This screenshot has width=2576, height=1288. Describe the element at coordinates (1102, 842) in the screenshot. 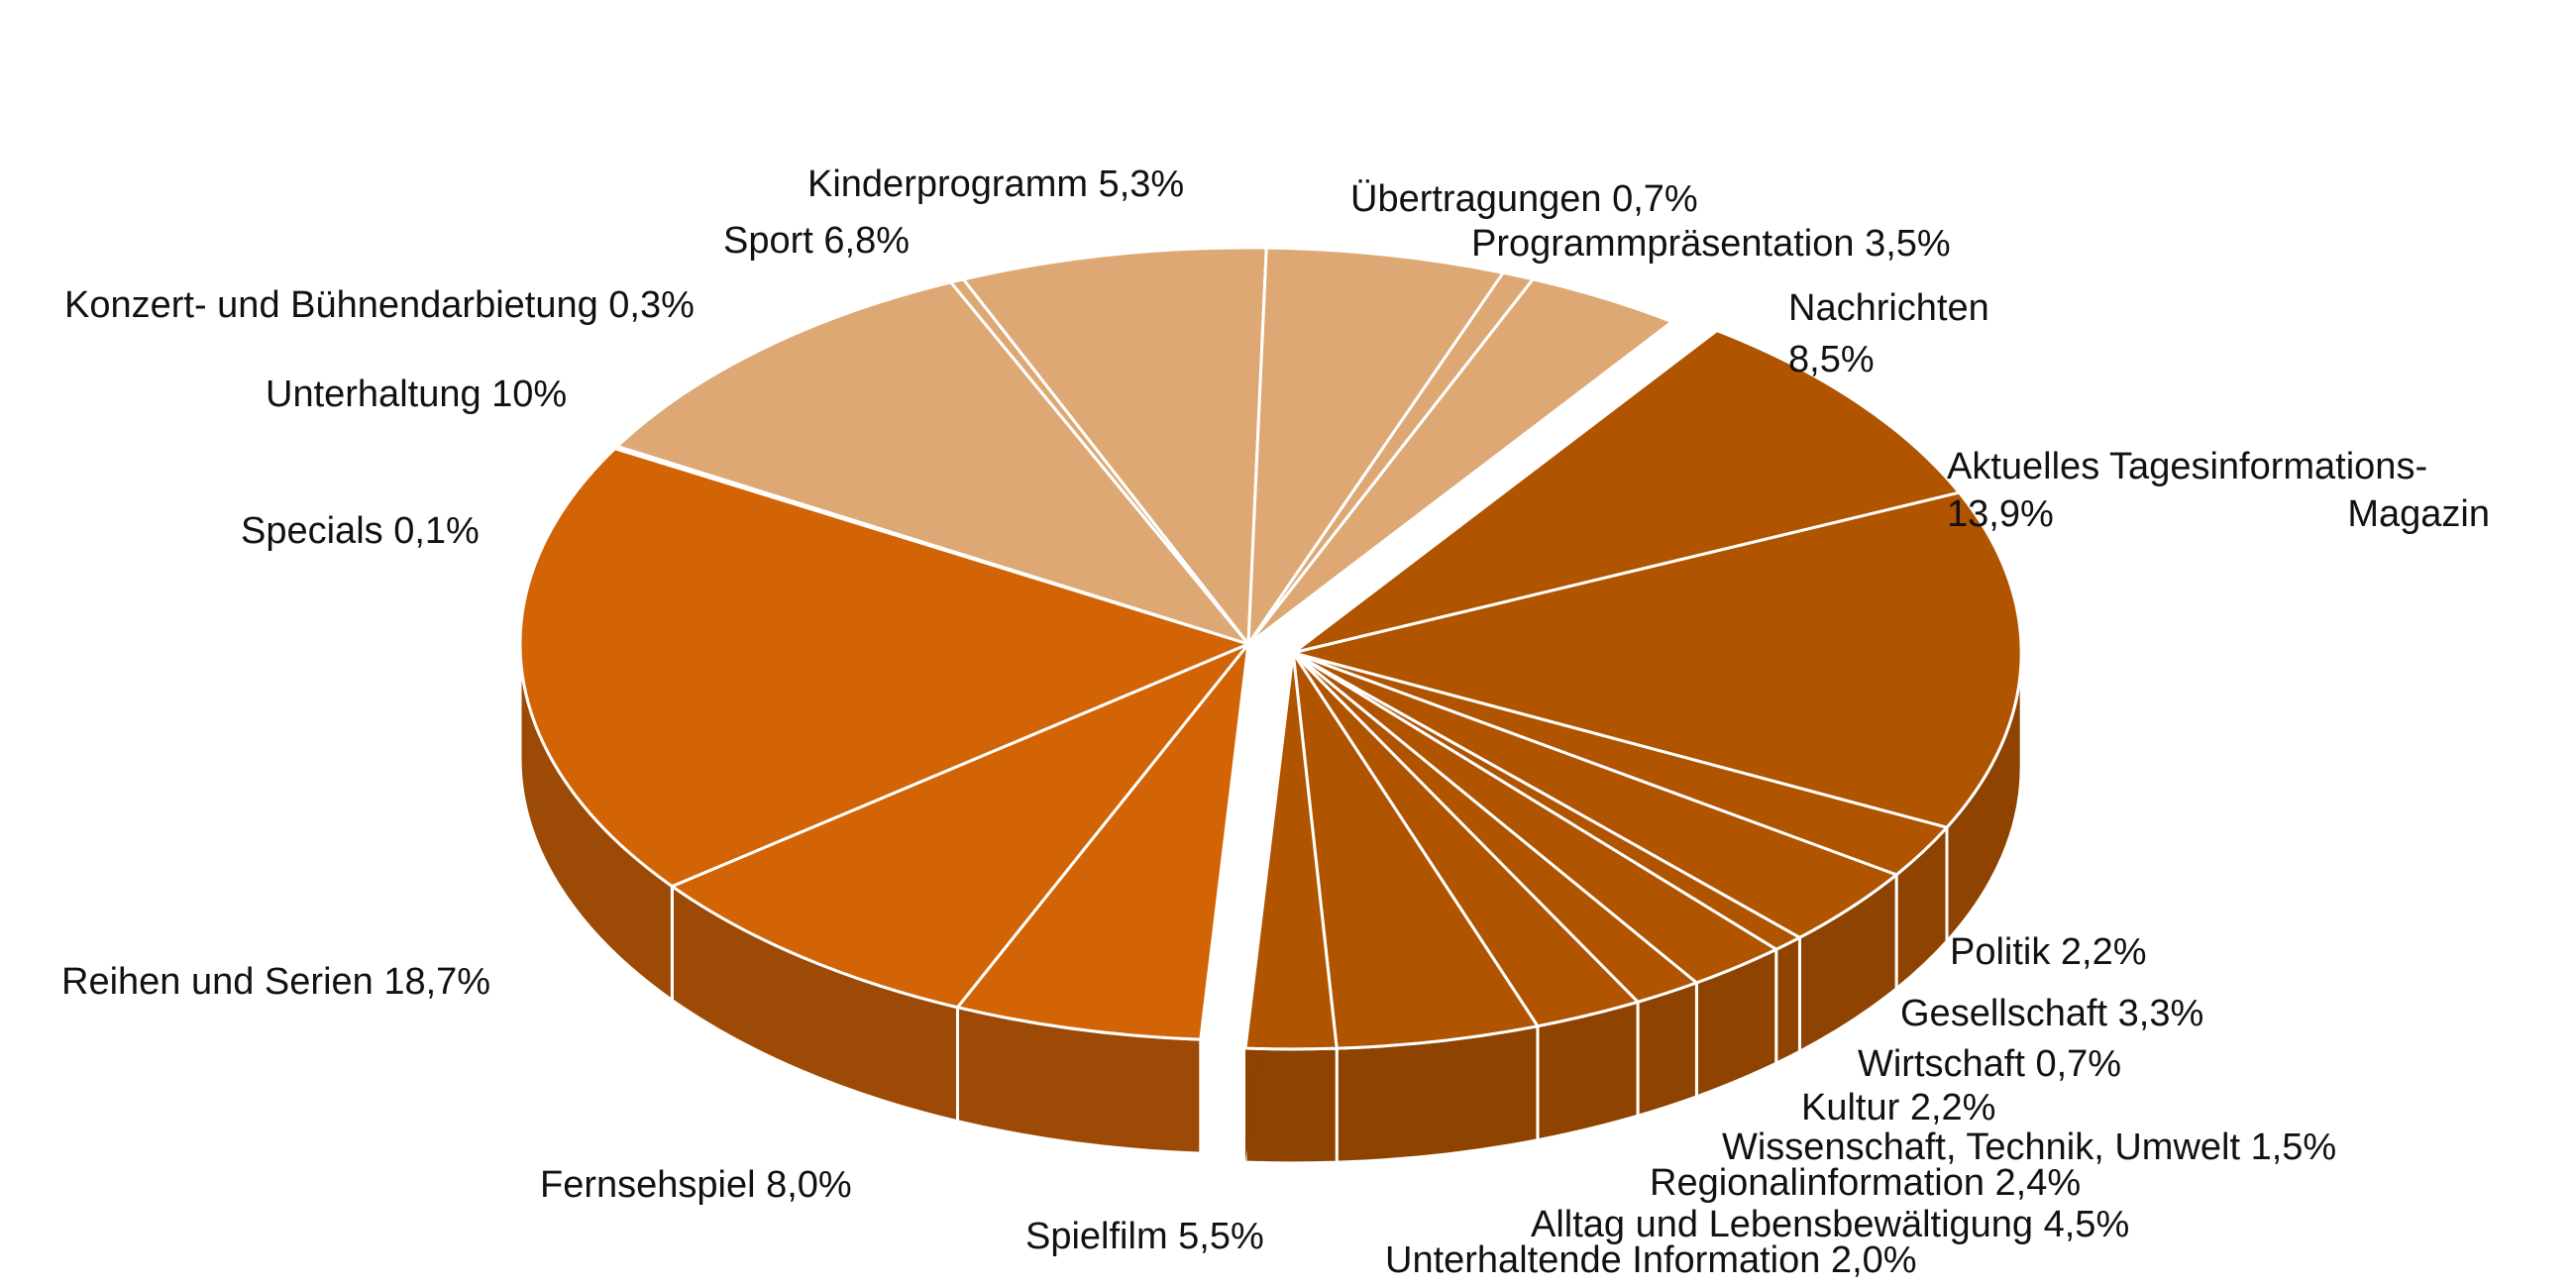

I see `pie-slice-spielfilm` at that location.